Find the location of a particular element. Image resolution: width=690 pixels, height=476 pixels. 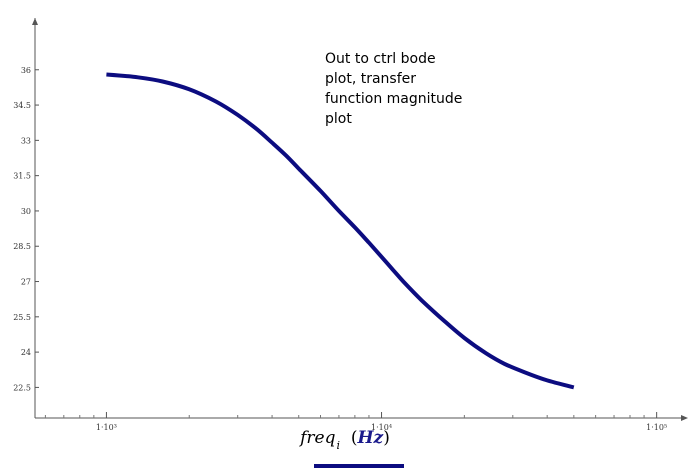

x-axis-unit: Hz is located at coordinates (370, 438).